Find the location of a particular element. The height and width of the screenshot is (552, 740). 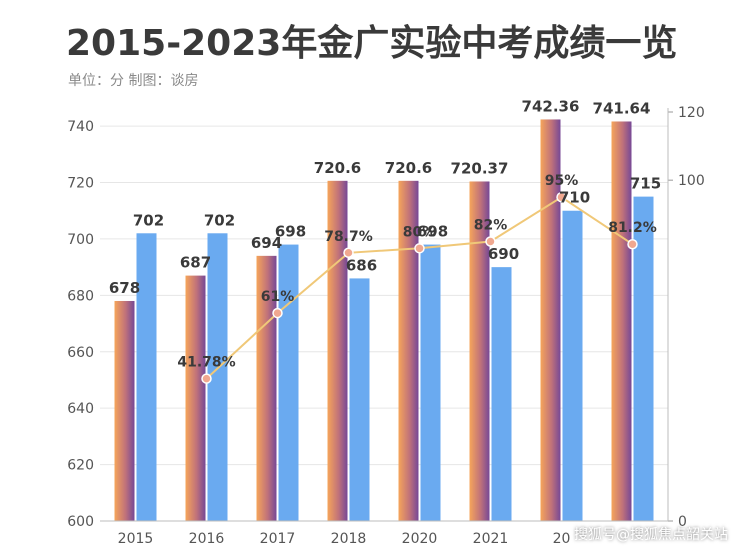

chart-title: 2015-2023年金广实验中考成绩一览 is located at coordinates (372, 43).